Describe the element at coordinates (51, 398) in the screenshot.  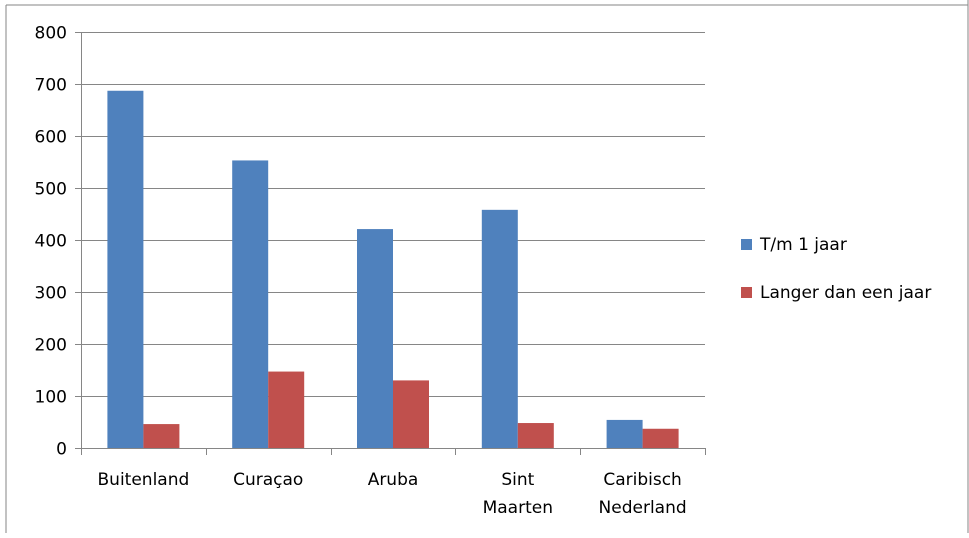
I see `y-tick-label: 100` at that location.